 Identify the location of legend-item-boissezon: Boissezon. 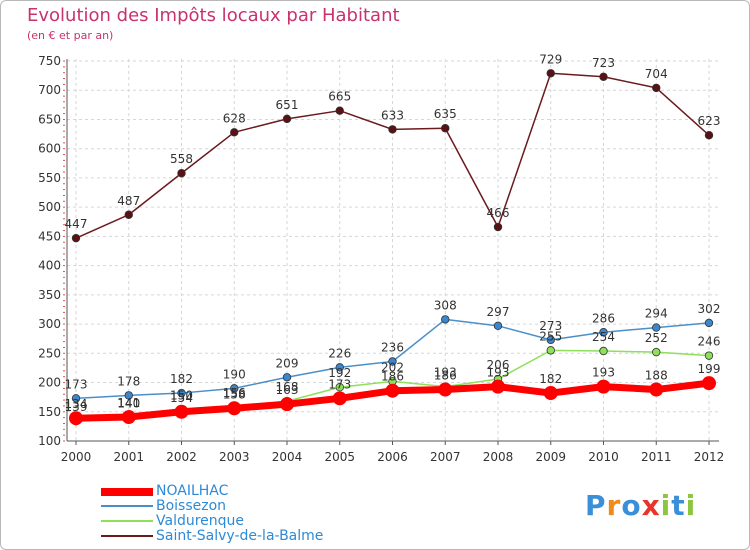
(251, 506).